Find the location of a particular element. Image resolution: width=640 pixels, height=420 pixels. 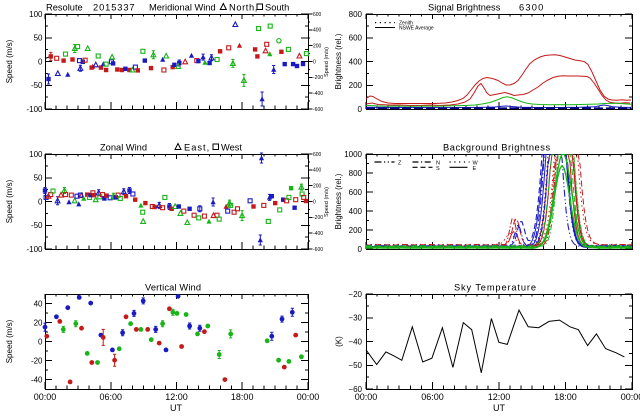

svg-text: (K) is located at coordinates (339, 341).